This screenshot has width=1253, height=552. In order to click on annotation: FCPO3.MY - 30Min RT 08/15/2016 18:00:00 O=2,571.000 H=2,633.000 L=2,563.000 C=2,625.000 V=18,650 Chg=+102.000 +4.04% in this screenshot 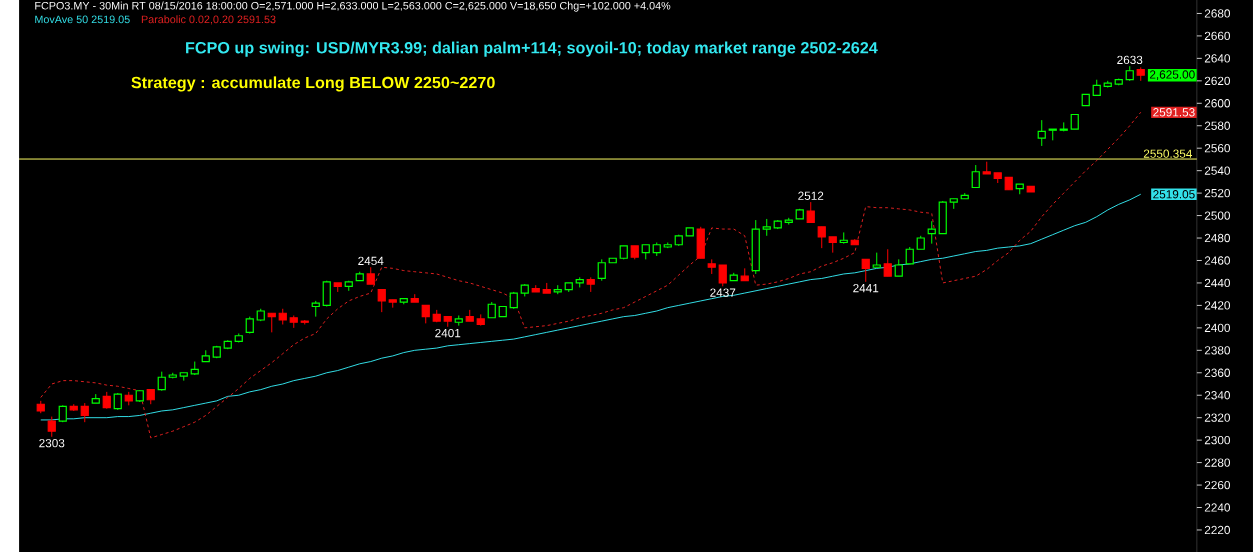, I will do `click(353, 6)`.